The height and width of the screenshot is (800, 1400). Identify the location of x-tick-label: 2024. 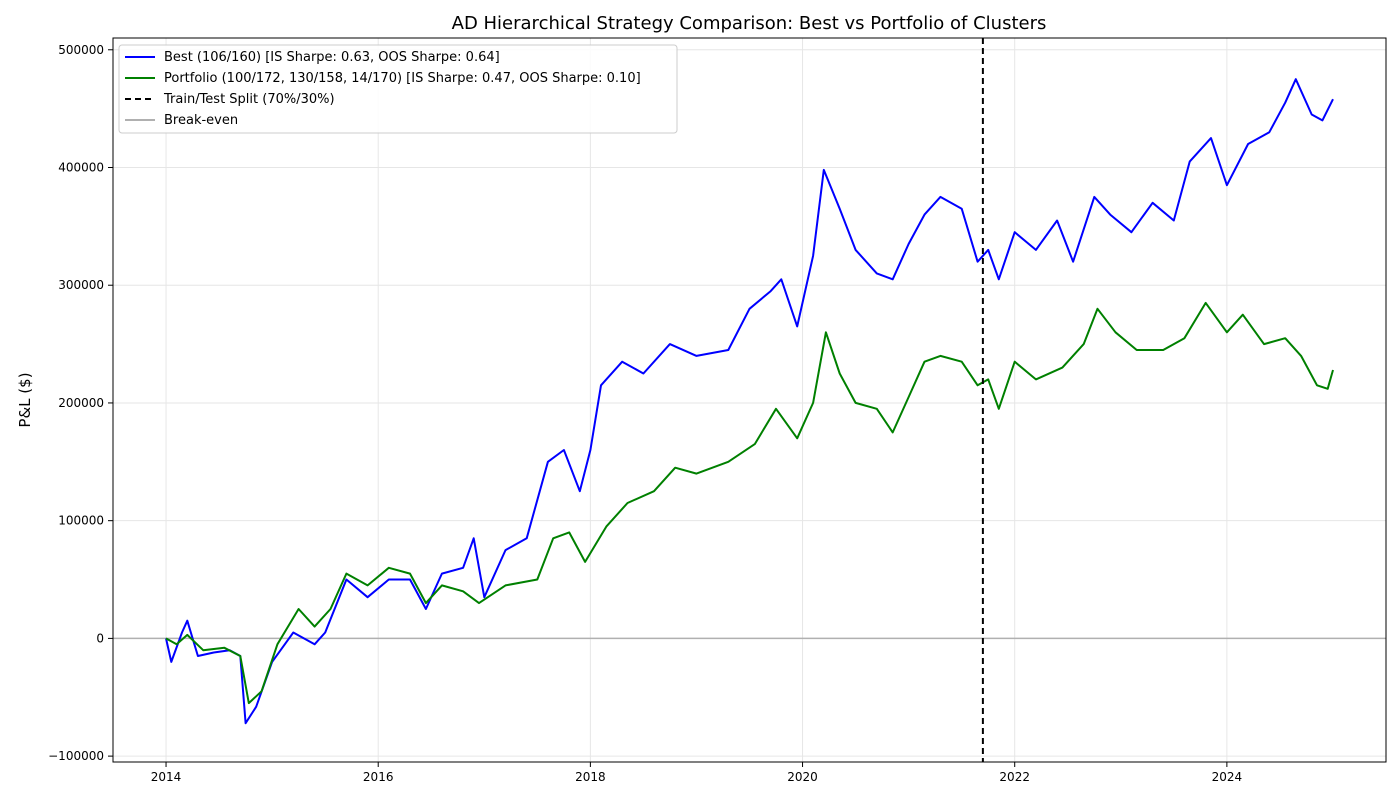
(1227, 777).